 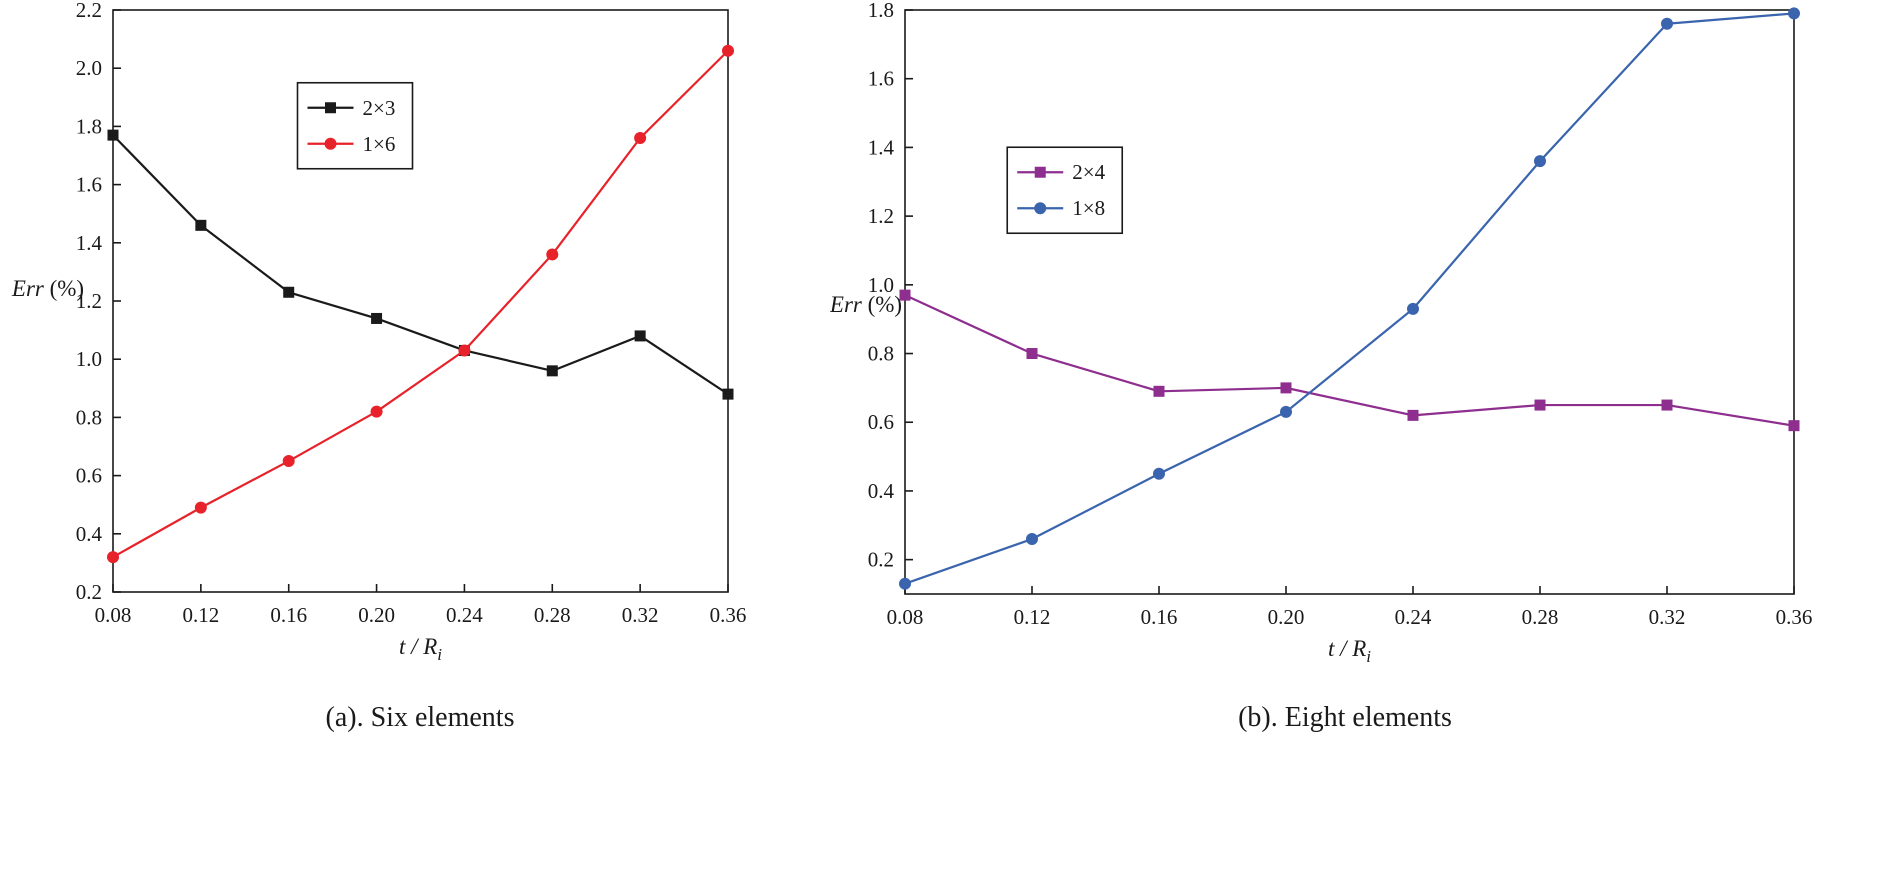 I want to click on svg-text: 2.0, so click(x=89, y=68).